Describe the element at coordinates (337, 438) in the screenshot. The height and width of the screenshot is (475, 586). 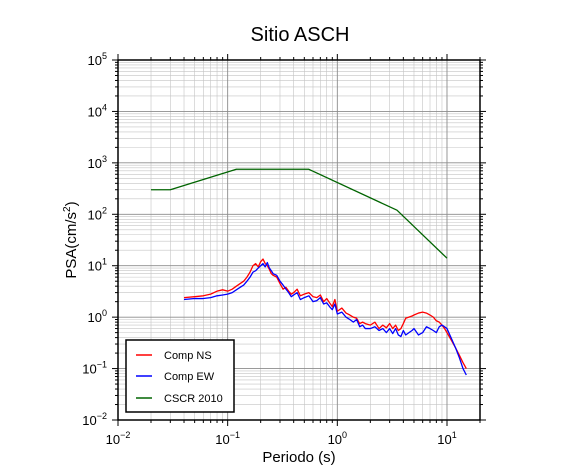
I see `x-tick-label: 10⁰` at that location.